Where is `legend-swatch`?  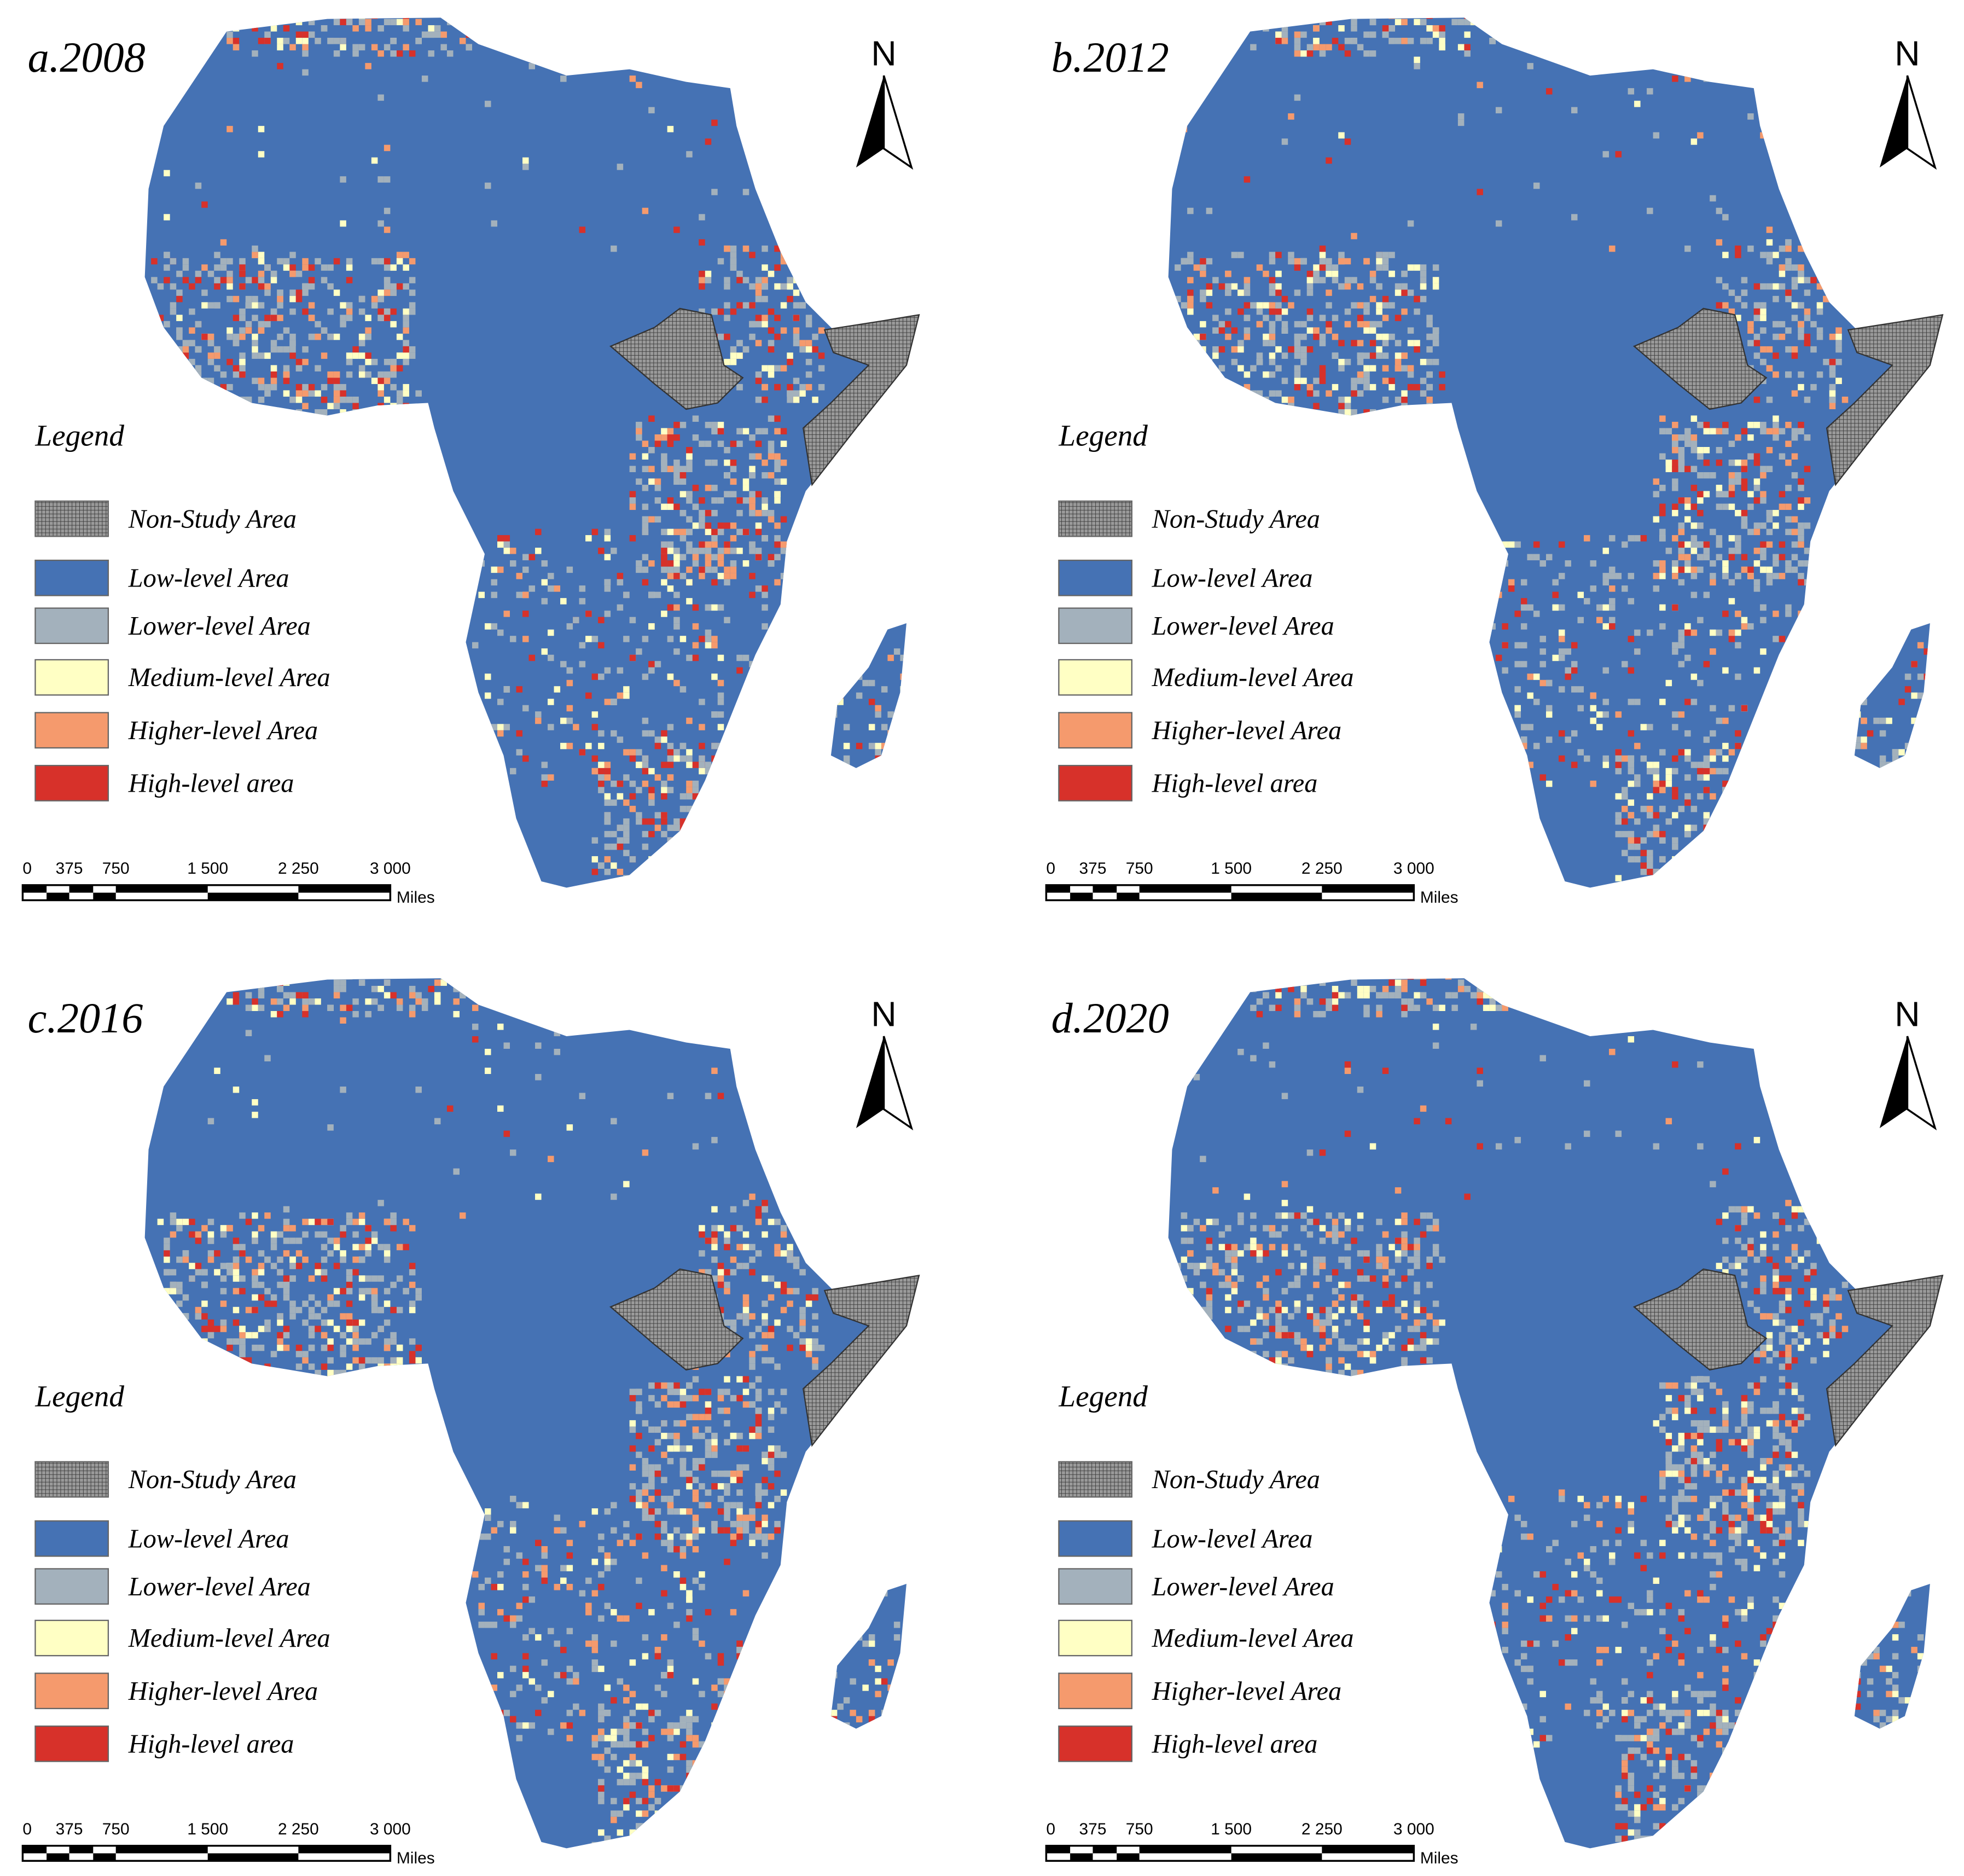
legend-swatch is located at coordinates (71, 1586).